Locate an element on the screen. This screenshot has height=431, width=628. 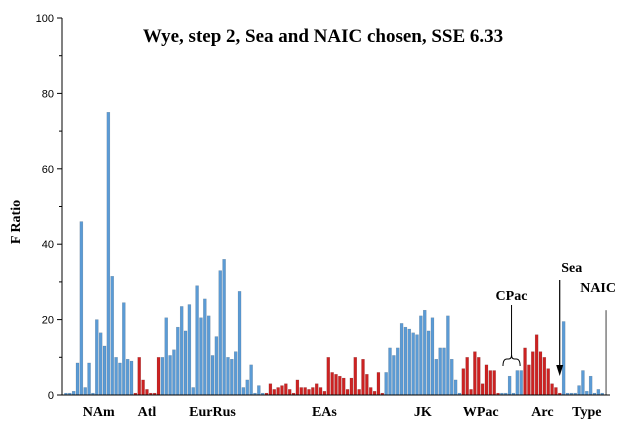
annotation-naic: NAIC is located at coordinates (598, 288).